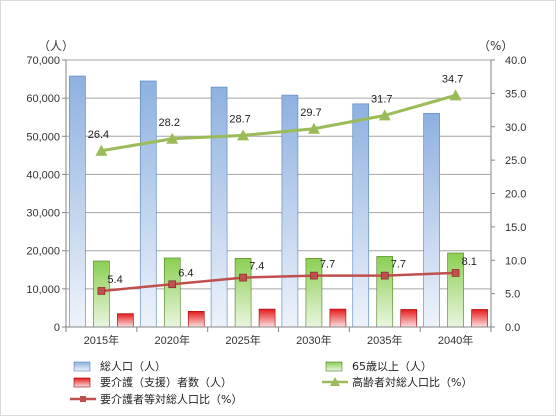 The height and width of the screenshot is (416, 556). I want to click on y-left-tick-label: 70,000, so click(43, 61).